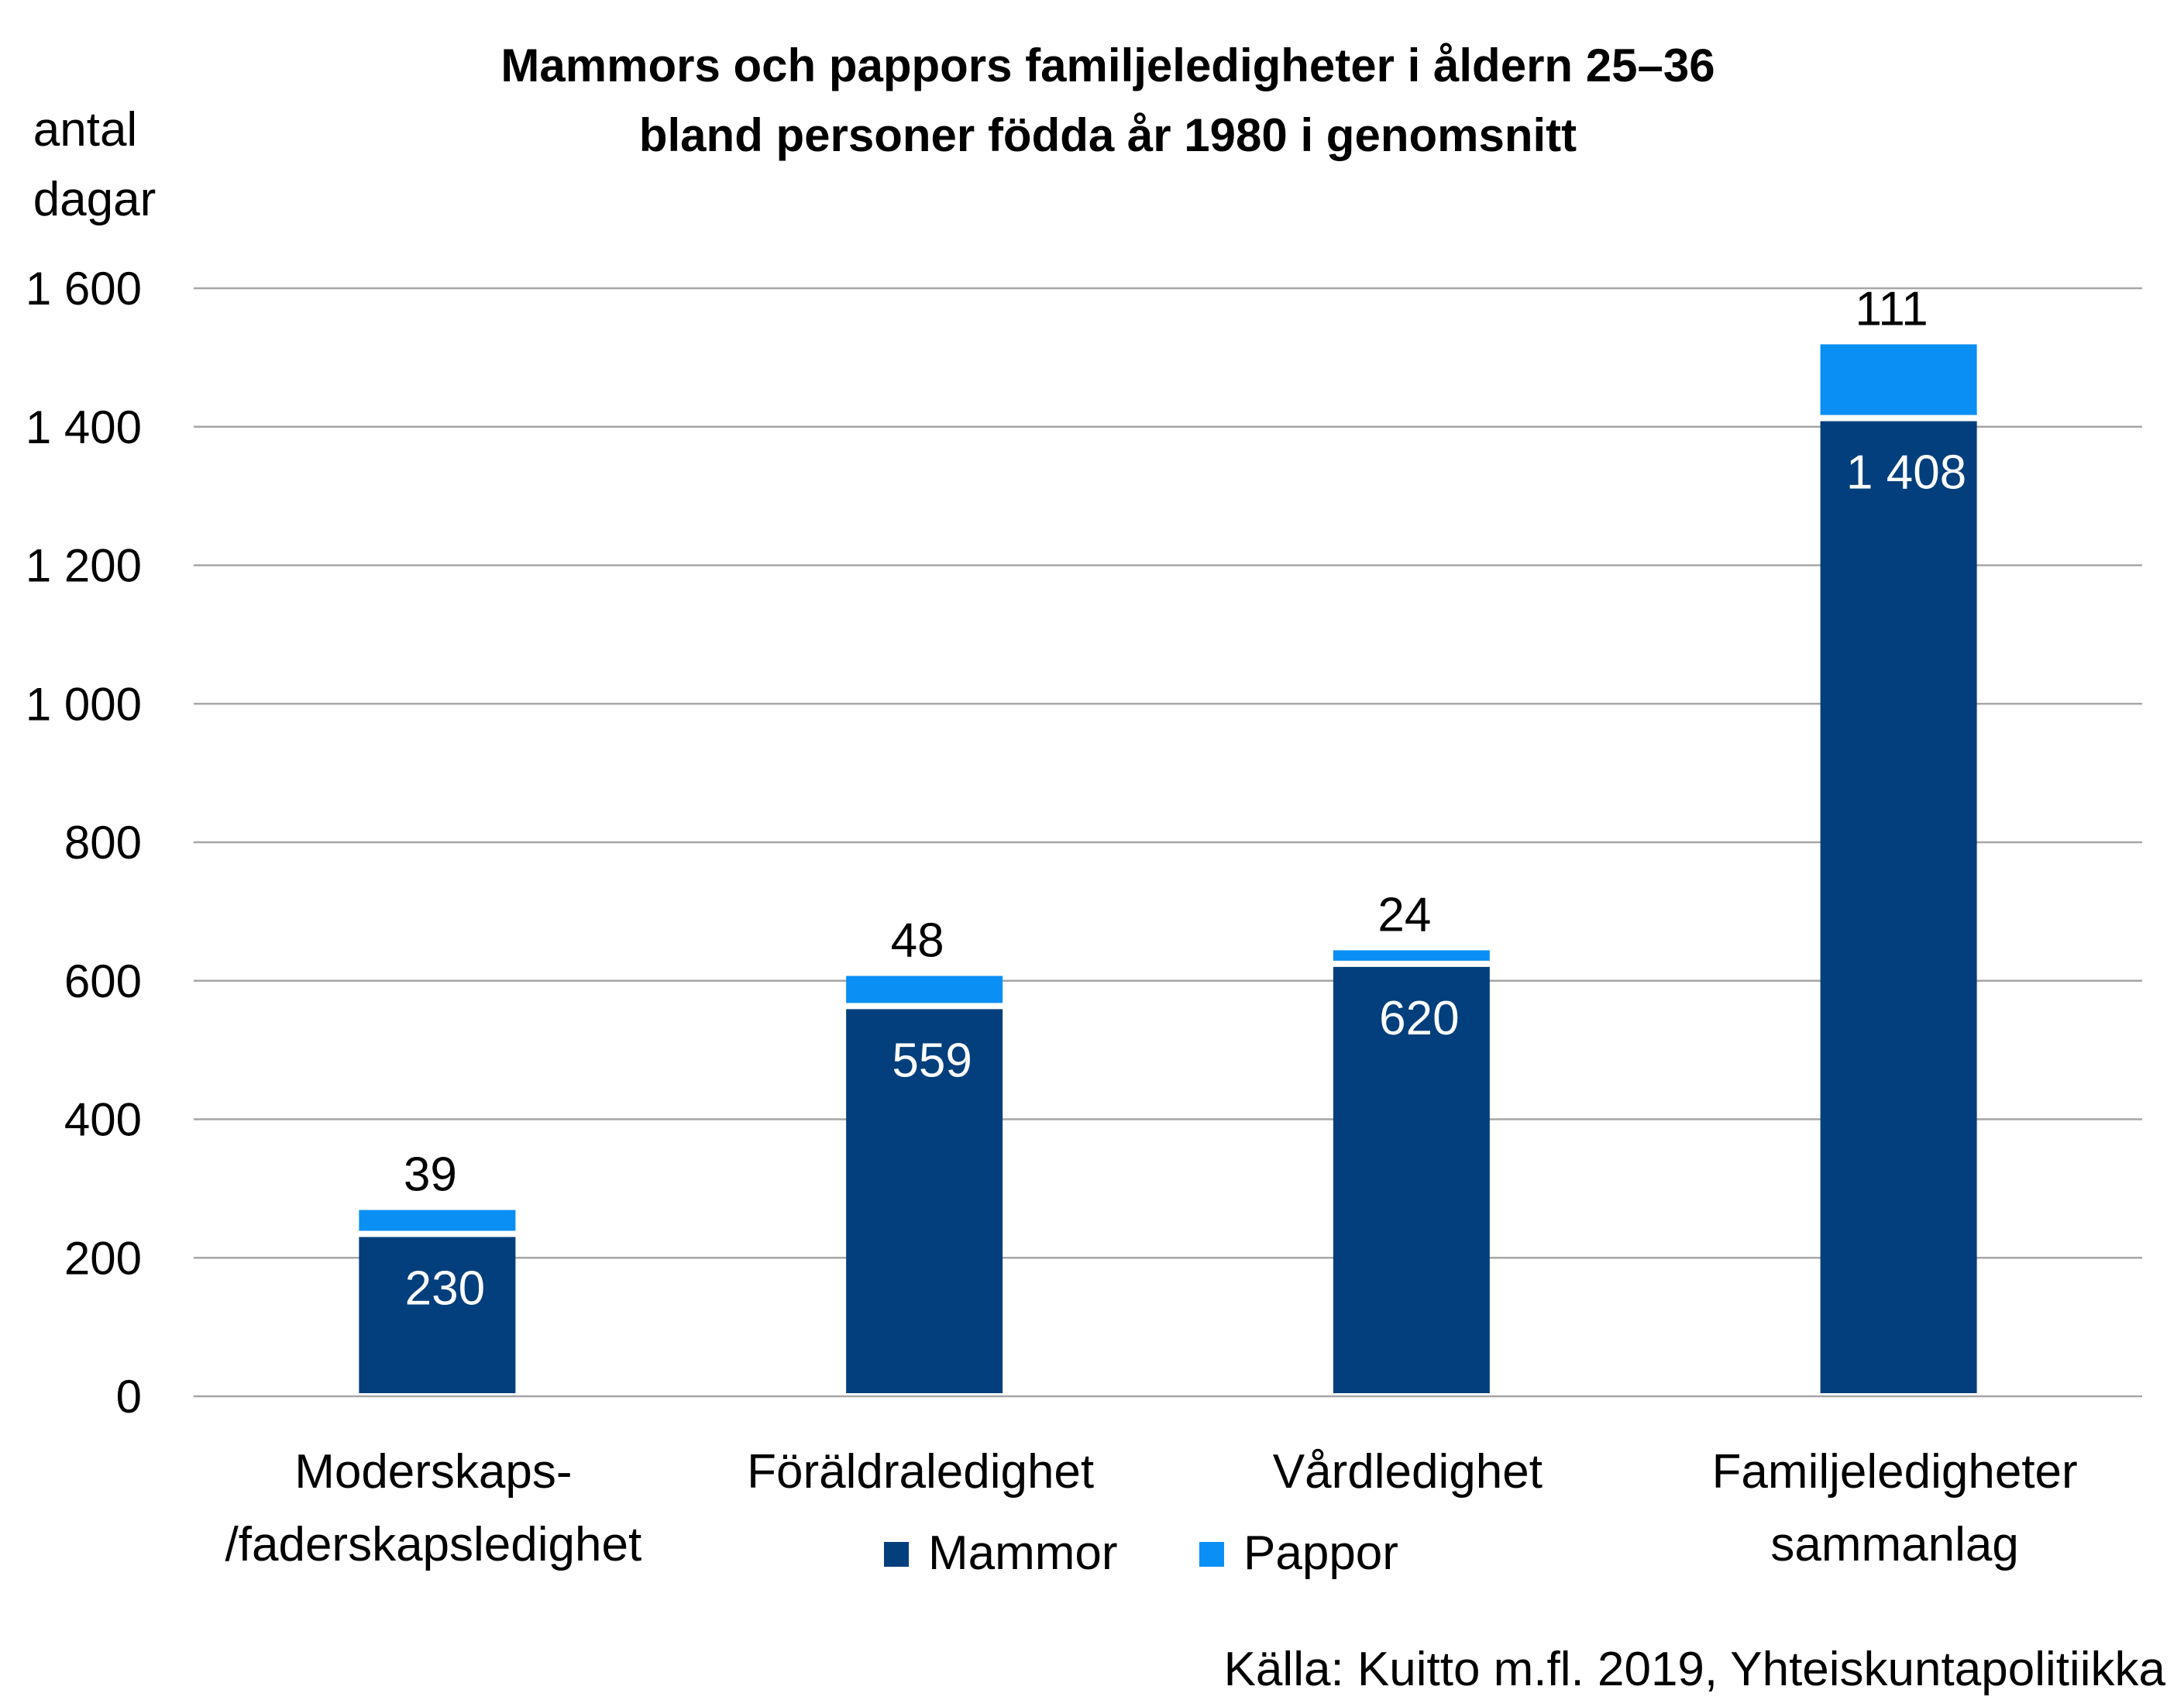 This screenshot has height=1707, width=2184. What do you see at coordinates (103, 1120) in the screenshot?
I see `y-tick-label: 400` at bounding box center [103, 1120].